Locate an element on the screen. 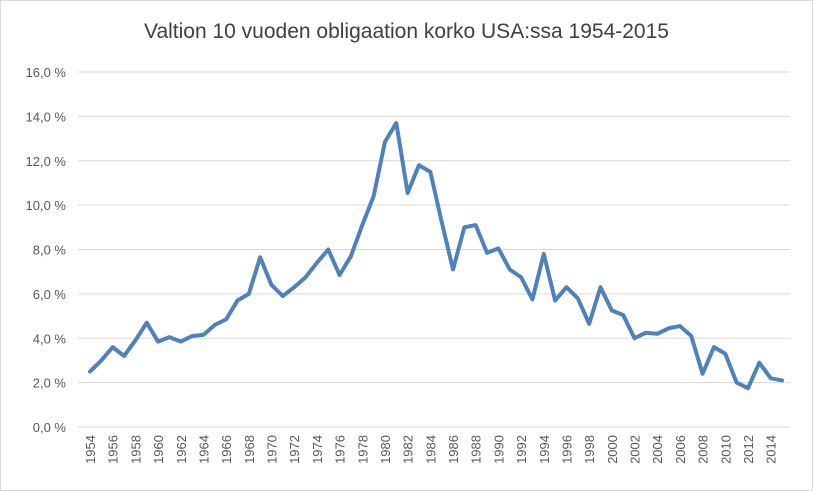 This screenshot has width=813, height=491. x-tick-label: 1978 is located at coordinates (362, 449).